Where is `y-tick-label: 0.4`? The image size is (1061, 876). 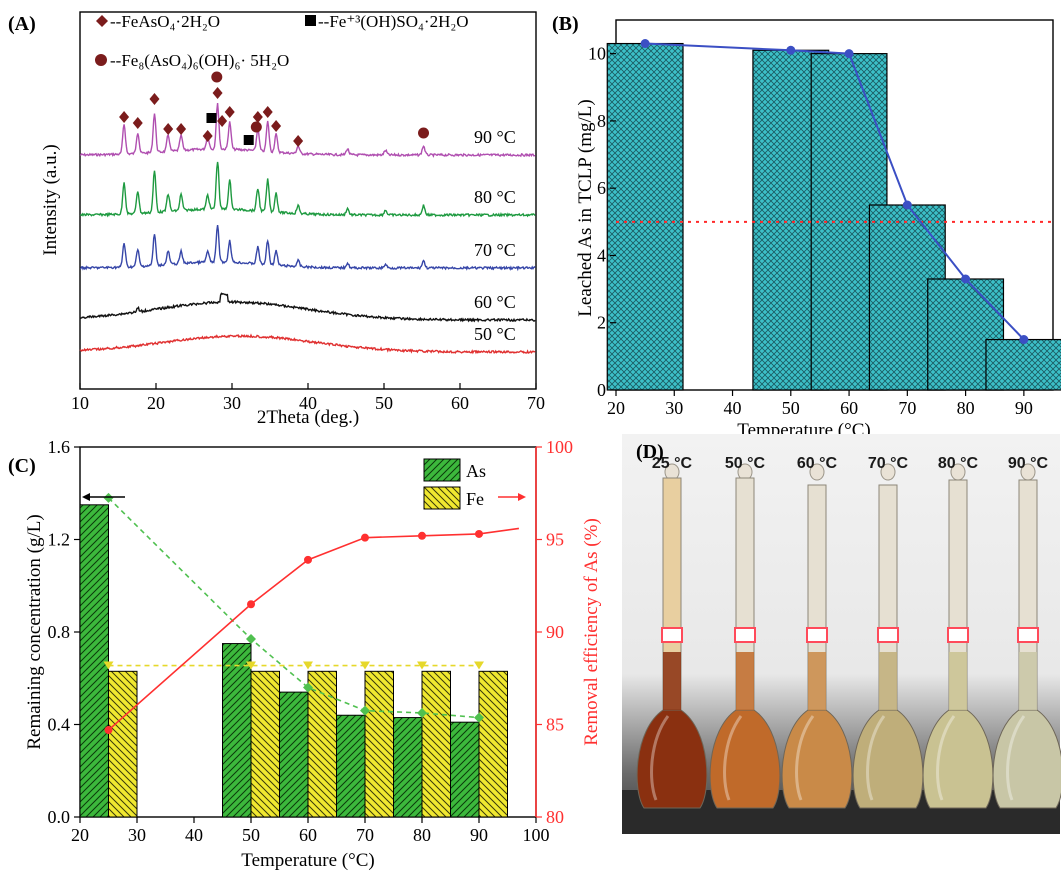 y-tick-label: 0.4 is located at coordinates (59, 725).